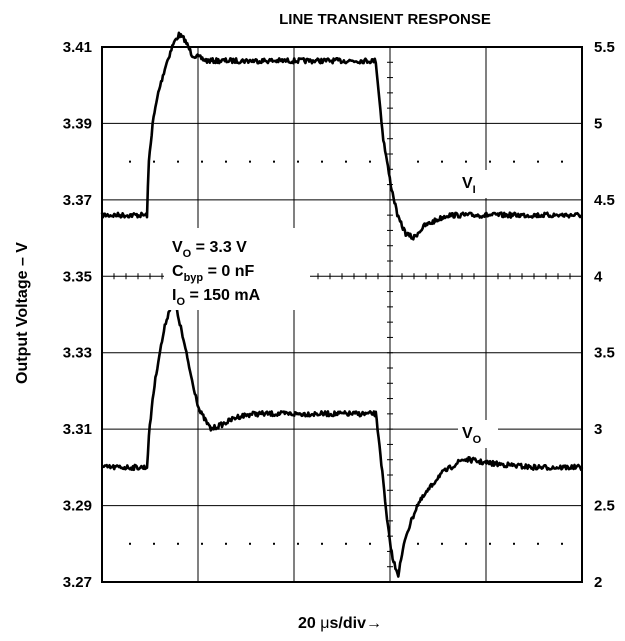 The image size is (625, 641). What do you see at coordinates (180, 302) in the screenshot?
I see `annotation-io-sub: O` at bounding box center [180, 302].